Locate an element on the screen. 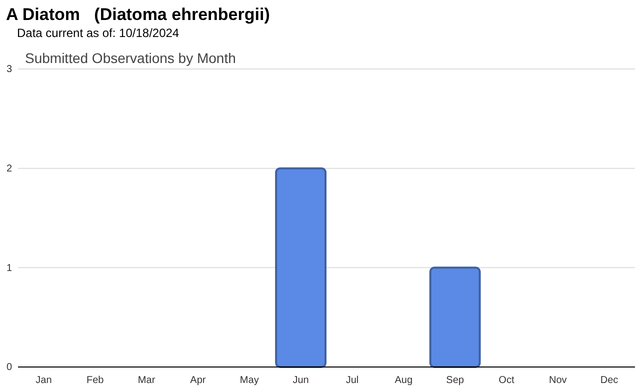  text: Submitted Observations by Month is located at coordinates (130, 58).